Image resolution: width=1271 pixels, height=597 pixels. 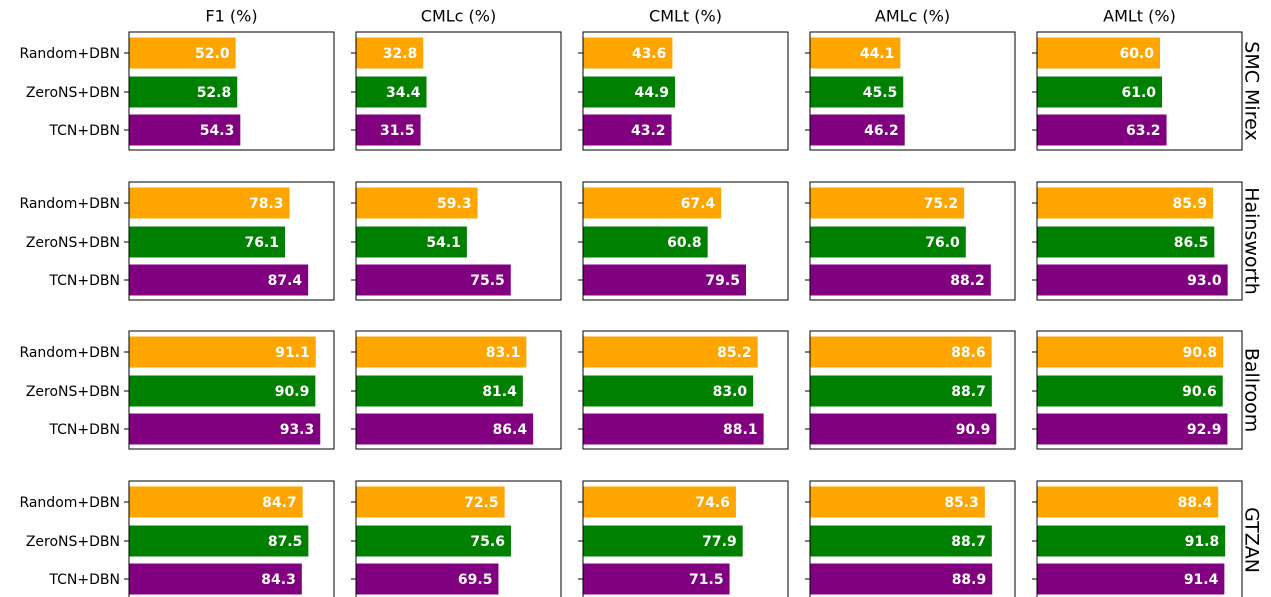 I want to click on value-label: 60.8, so click(x=684, y=243).